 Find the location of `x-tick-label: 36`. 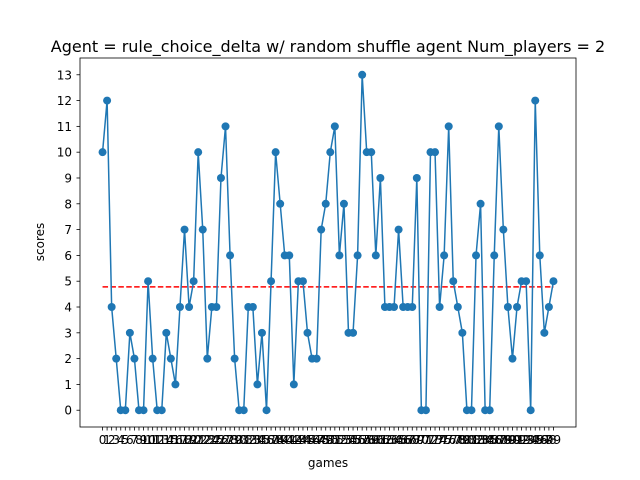

x-tick-label: 36 is located at coordinates (266, 440).